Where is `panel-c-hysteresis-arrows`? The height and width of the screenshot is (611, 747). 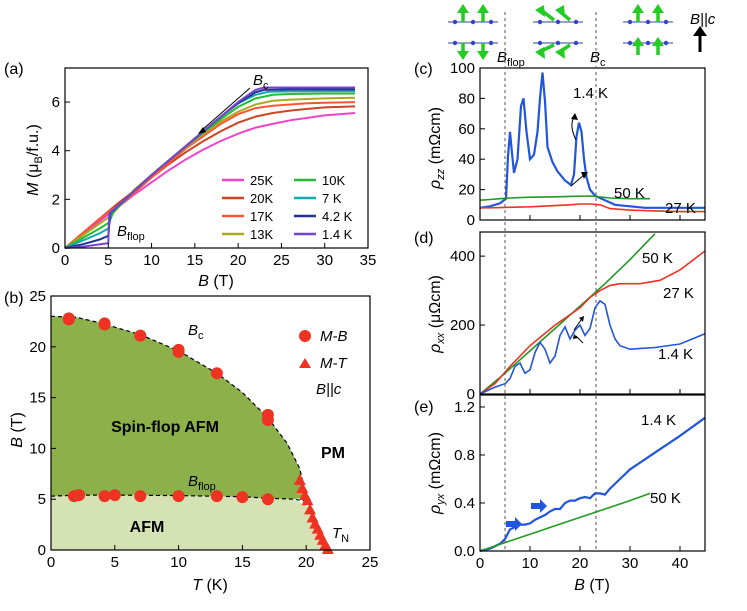 panel-c-hysteresis-arrows is located at coordinates (579, 150).